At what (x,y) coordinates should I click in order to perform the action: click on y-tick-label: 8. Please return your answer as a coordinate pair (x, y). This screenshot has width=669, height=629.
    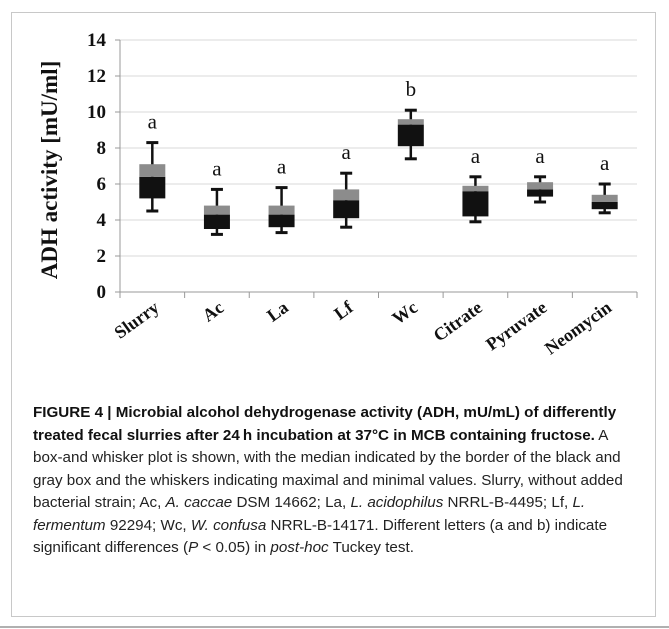
    Looking at the image, I should click on (102, 148).